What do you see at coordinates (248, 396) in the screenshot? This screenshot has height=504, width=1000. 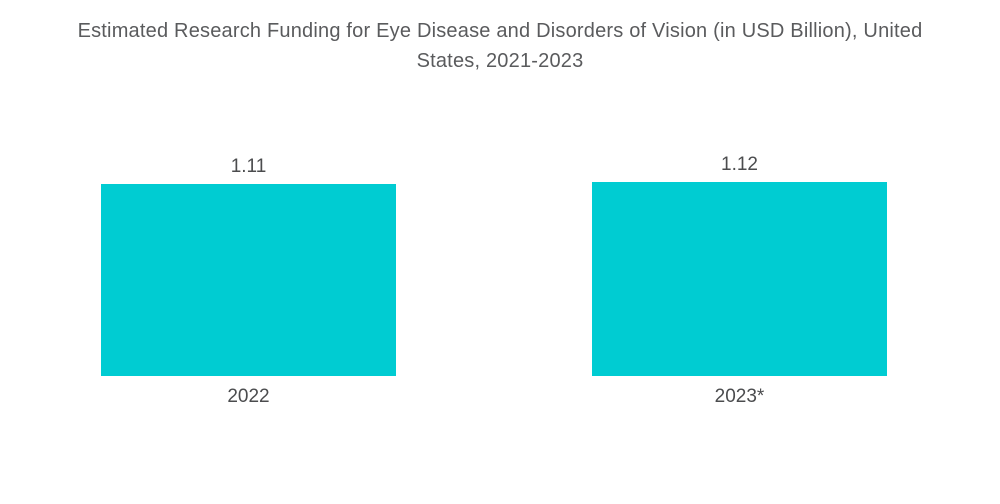 I see `x-axis-label-2022: 2022` at bounding box center [248, 396].